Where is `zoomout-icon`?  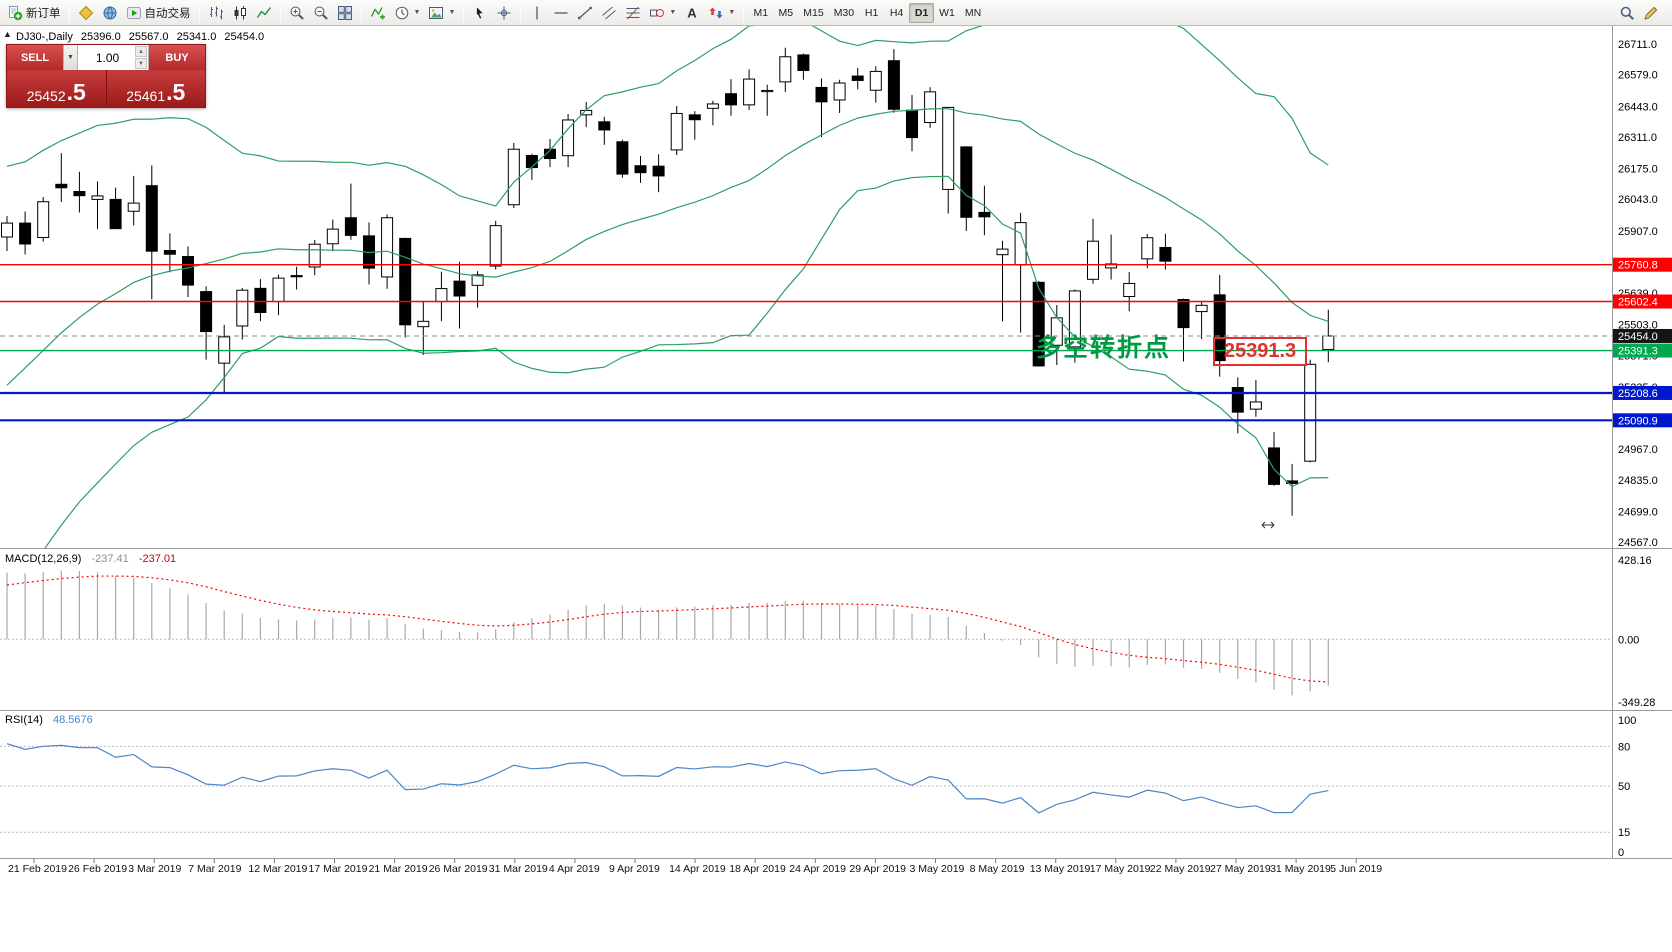 zoomout-icon is located at coordinates (321, 13).